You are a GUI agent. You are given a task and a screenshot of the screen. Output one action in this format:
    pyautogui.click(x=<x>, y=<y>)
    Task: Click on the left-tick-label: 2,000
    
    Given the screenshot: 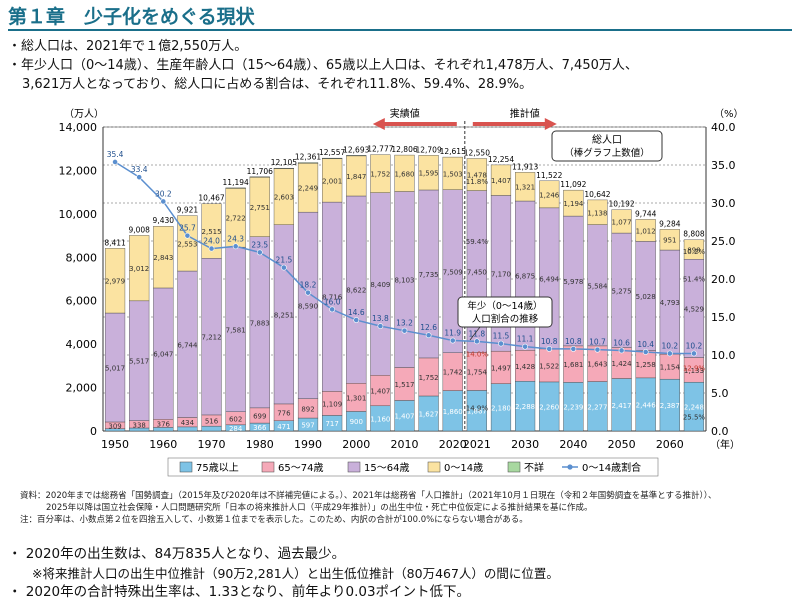 What is the action you would take?
    pyautogui.click(x=82, y=388)
    